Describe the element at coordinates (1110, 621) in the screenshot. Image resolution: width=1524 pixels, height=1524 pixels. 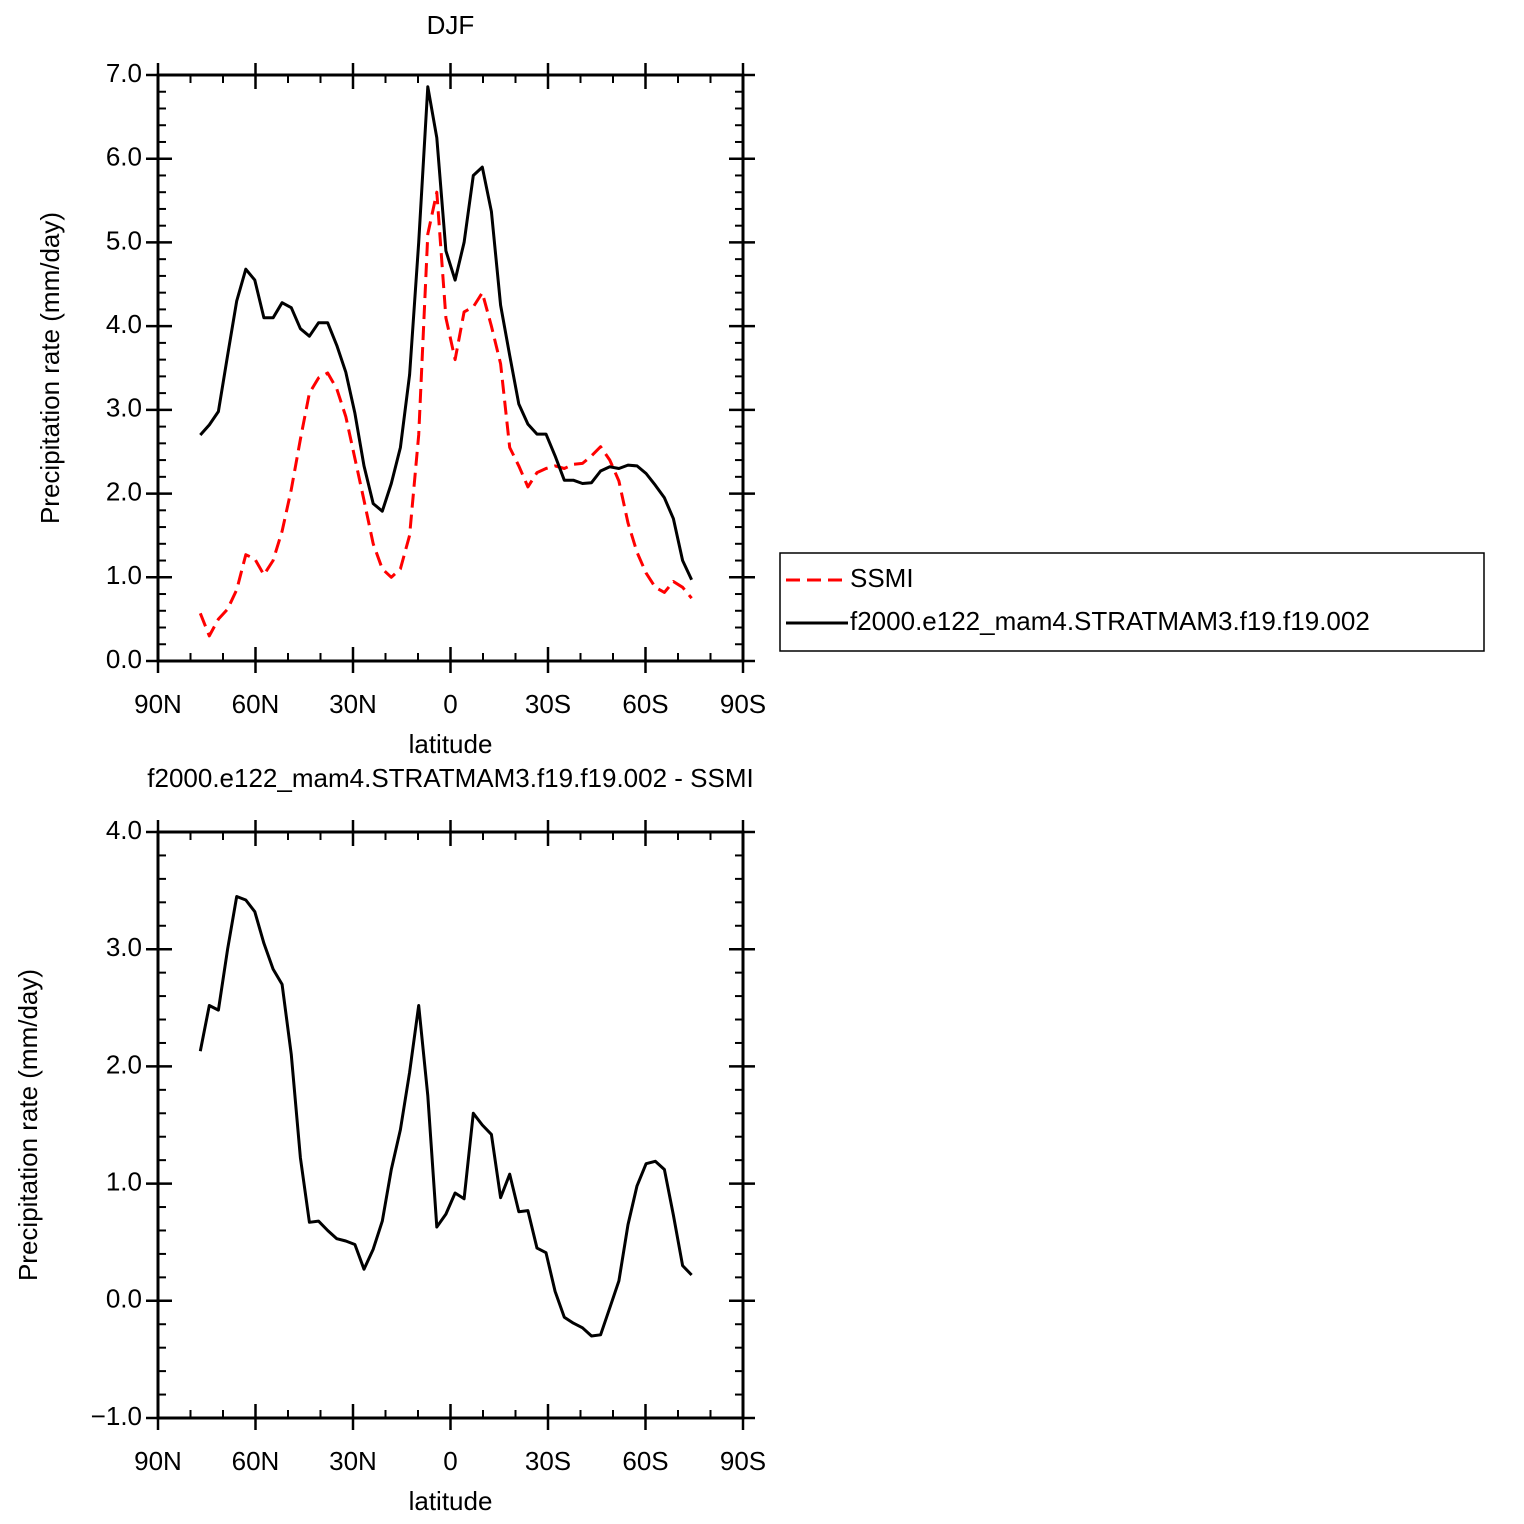
I see `legend-label: f2000.e122_mam4.STRATMAM3.f19.f19.002` at that location.